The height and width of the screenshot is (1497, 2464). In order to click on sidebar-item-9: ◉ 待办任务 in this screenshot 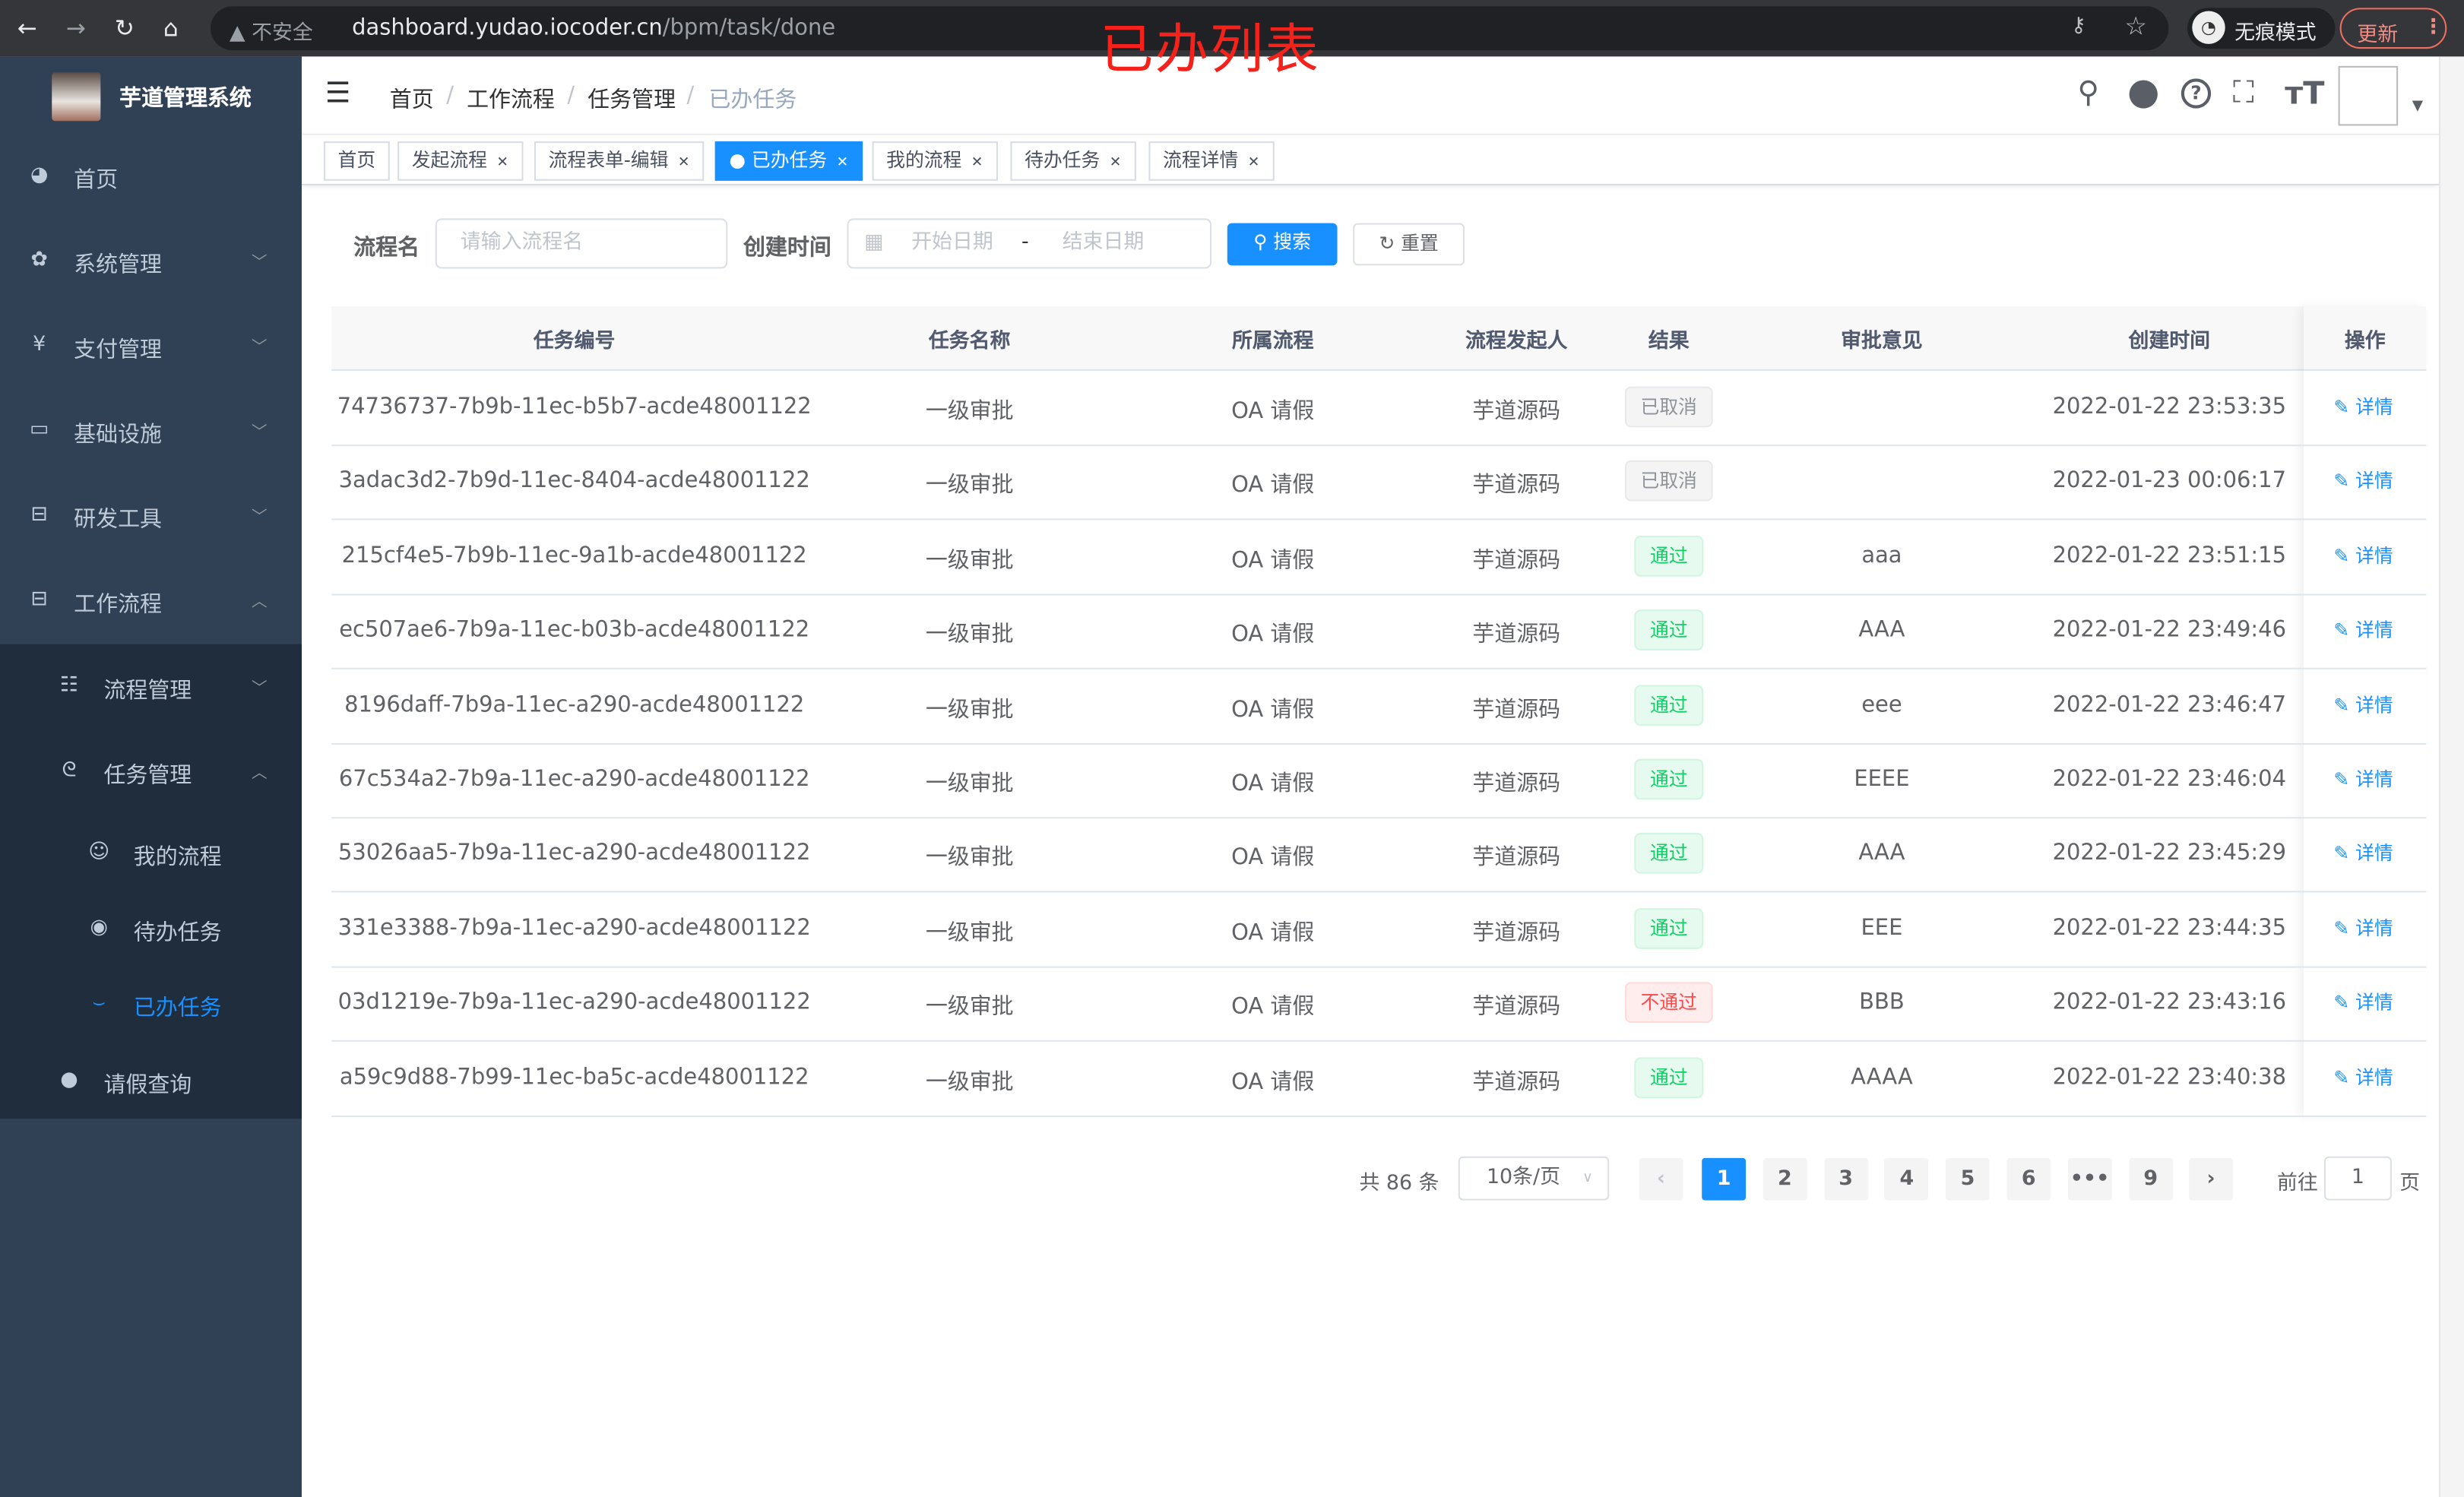, I will do `click(151, 931)`.